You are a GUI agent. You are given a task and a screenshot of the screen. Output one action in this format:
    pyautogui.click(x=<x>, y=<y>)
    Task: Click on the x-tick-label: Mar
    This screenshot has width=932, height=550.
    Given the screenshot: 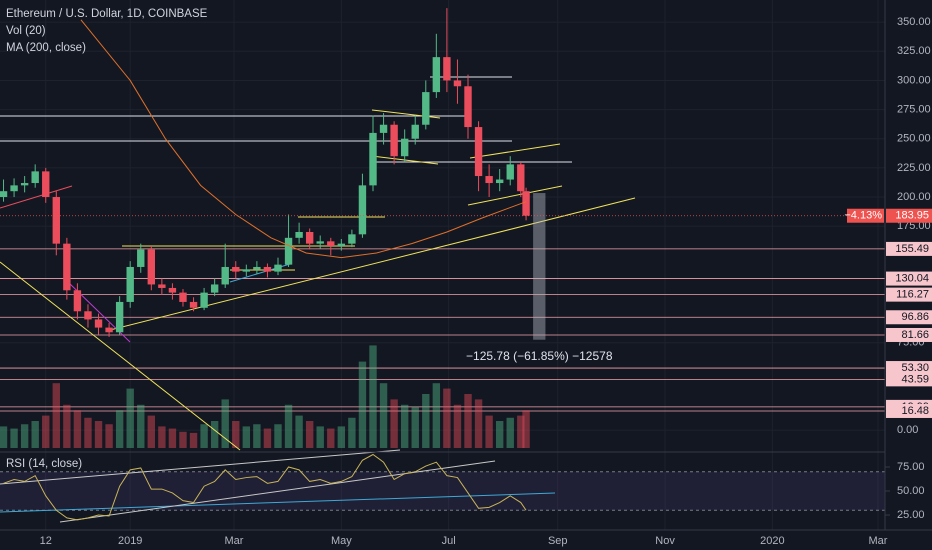 What is the action you would take?
    pyautogui.click(x=877, y=541)
    